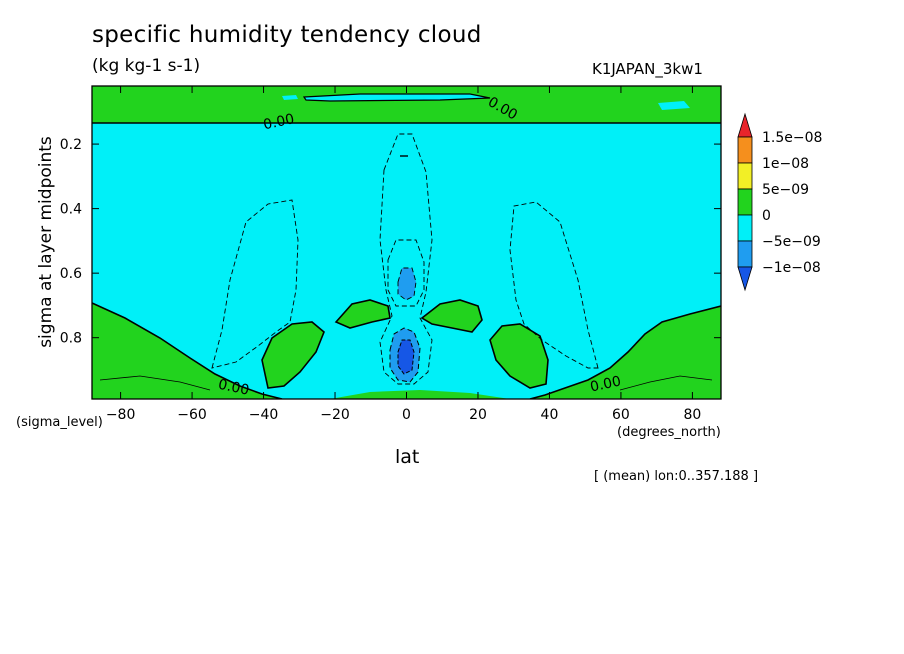 The image size is (904, 654). What do you see at coordinates (792, 138) in the screenshot?
I see `colorbar-label: 1.5e−08` at bounding box center [792, 138].